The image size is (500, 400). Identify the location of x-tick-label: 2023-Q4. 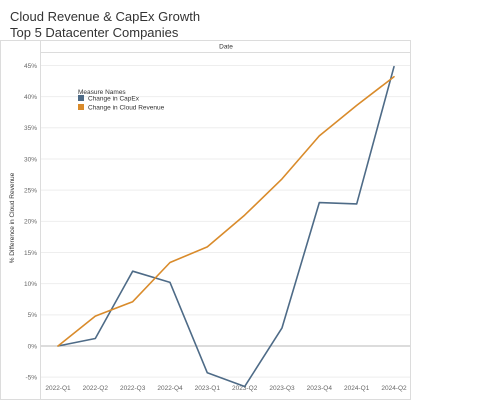
(320, 388).